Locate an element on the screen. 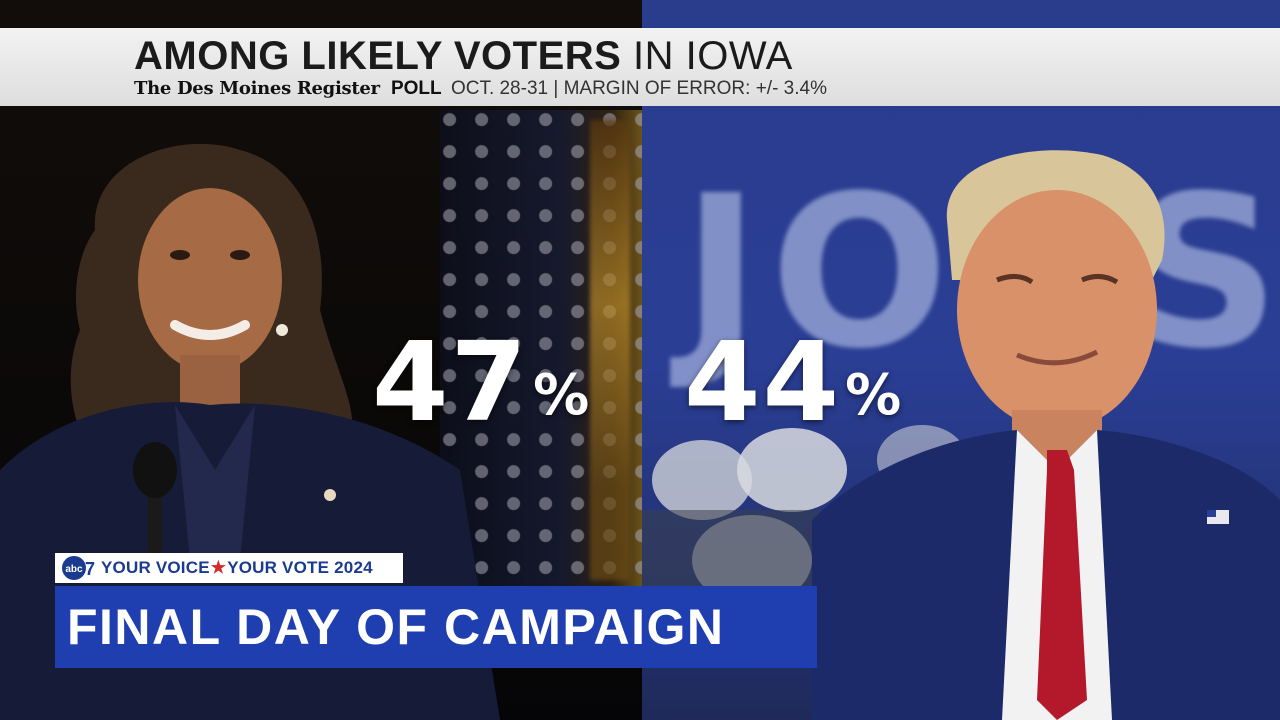  headline-bold: AMONG LIKELY VOTERS is located at coordinates (378, 56).